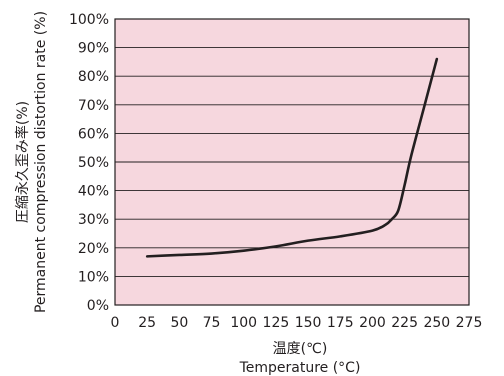  I want to click on y-tick-label: 30%, so click(93, 220).